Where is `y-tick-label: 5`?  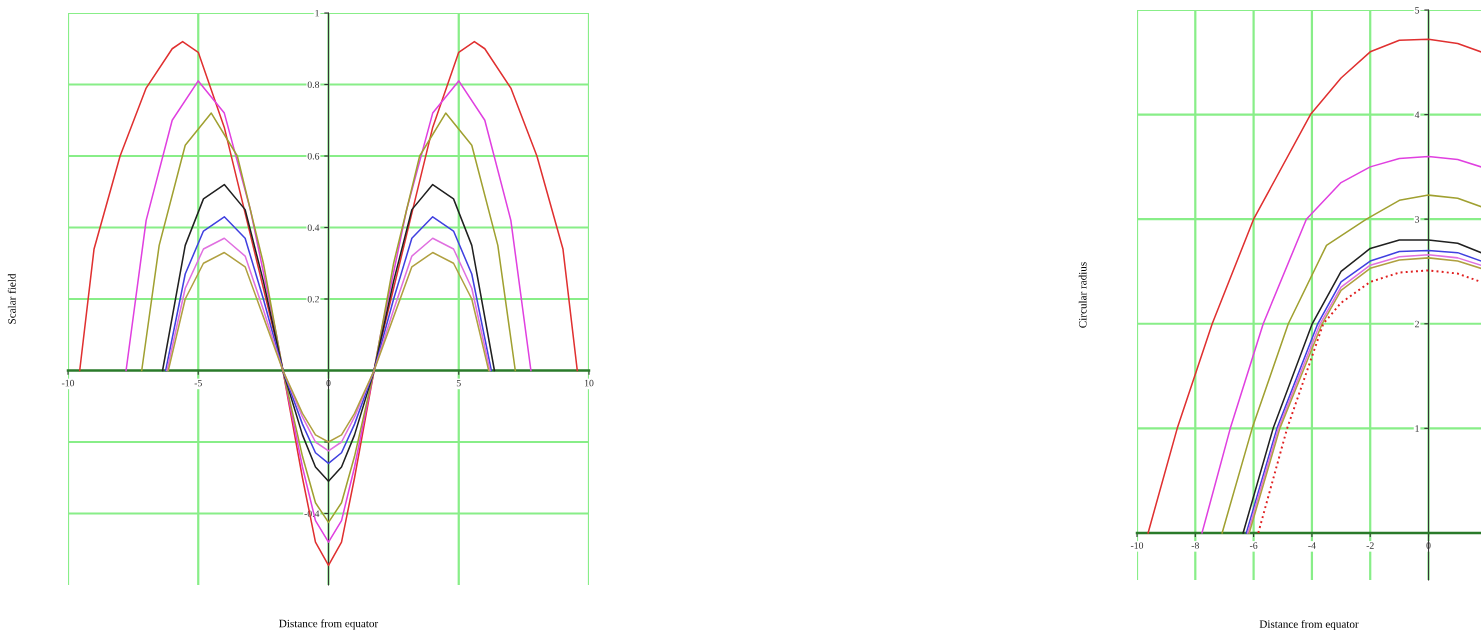
y-tick-label: 5 is located at coordinates (1417, 10).